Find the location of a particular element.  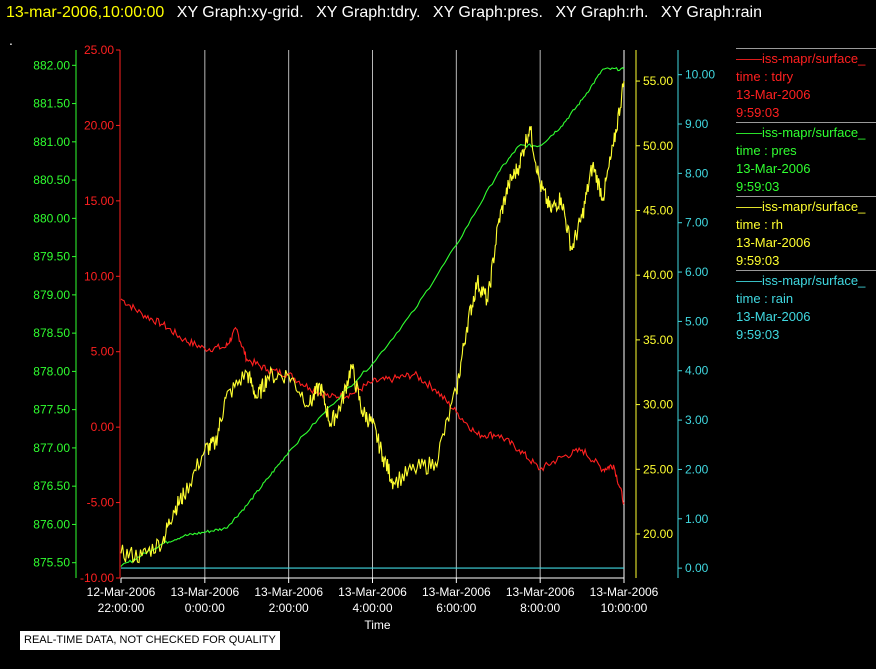

pres-tick-label: 877.50 is located at coordinates (51, 410).